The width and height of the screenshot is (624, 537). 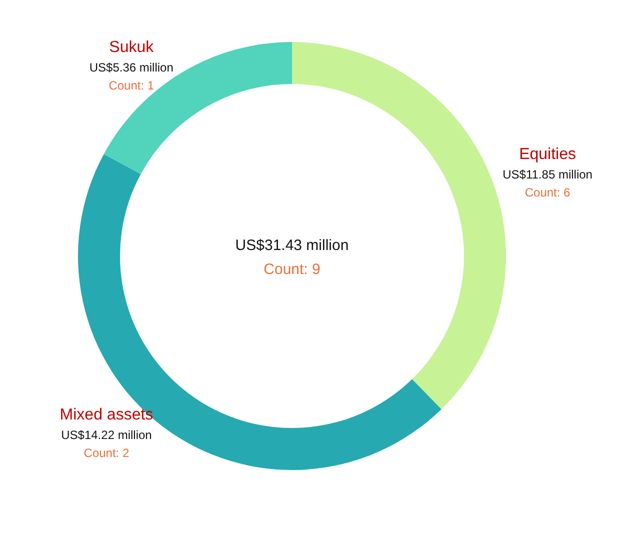 What do you see at coordinates (547, 154) in the screenshot?
I see `slice-label: Equities` at bounding box center [547, 154].